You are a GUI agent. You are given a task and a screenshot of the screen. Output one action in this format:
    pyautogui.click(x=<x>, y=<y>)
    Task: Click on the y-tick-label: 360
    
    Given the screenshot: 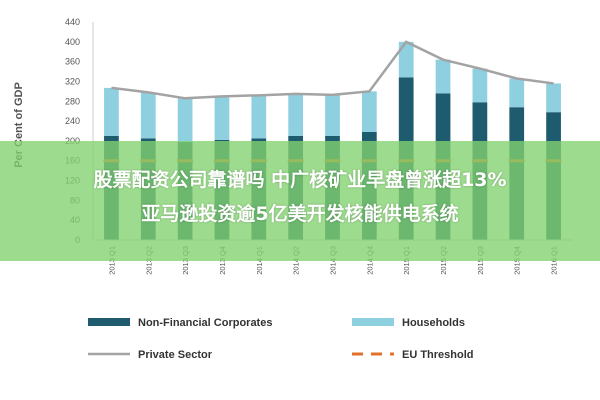 What is the action you would take?
    pyautogui.click(x=72, y=62)
    